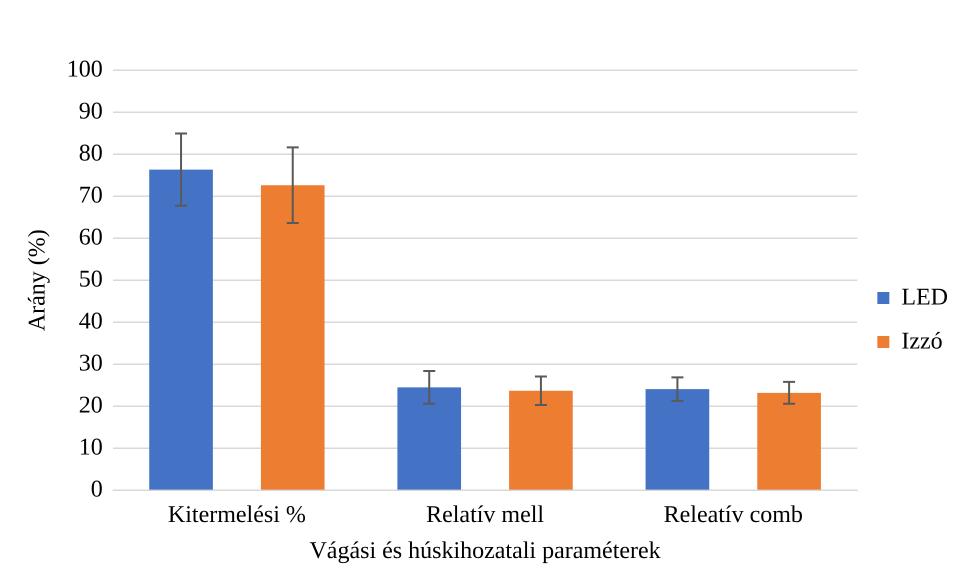 The image size is (968, 580). Describe the element at coordinates (924, 297) in the screenshot. I see `legend-label: LED` at that location.